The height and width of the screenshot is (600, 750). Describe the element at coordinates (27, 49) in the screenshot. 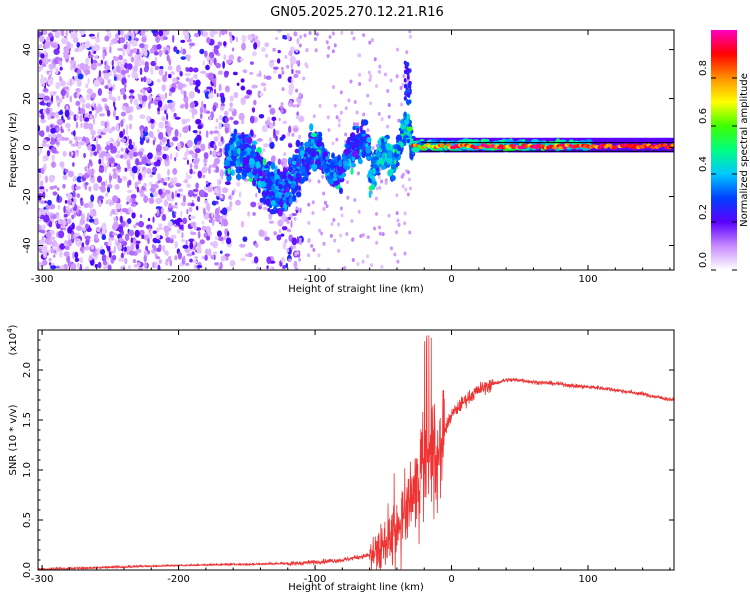

I see `y-tick-label: 40` at that location.